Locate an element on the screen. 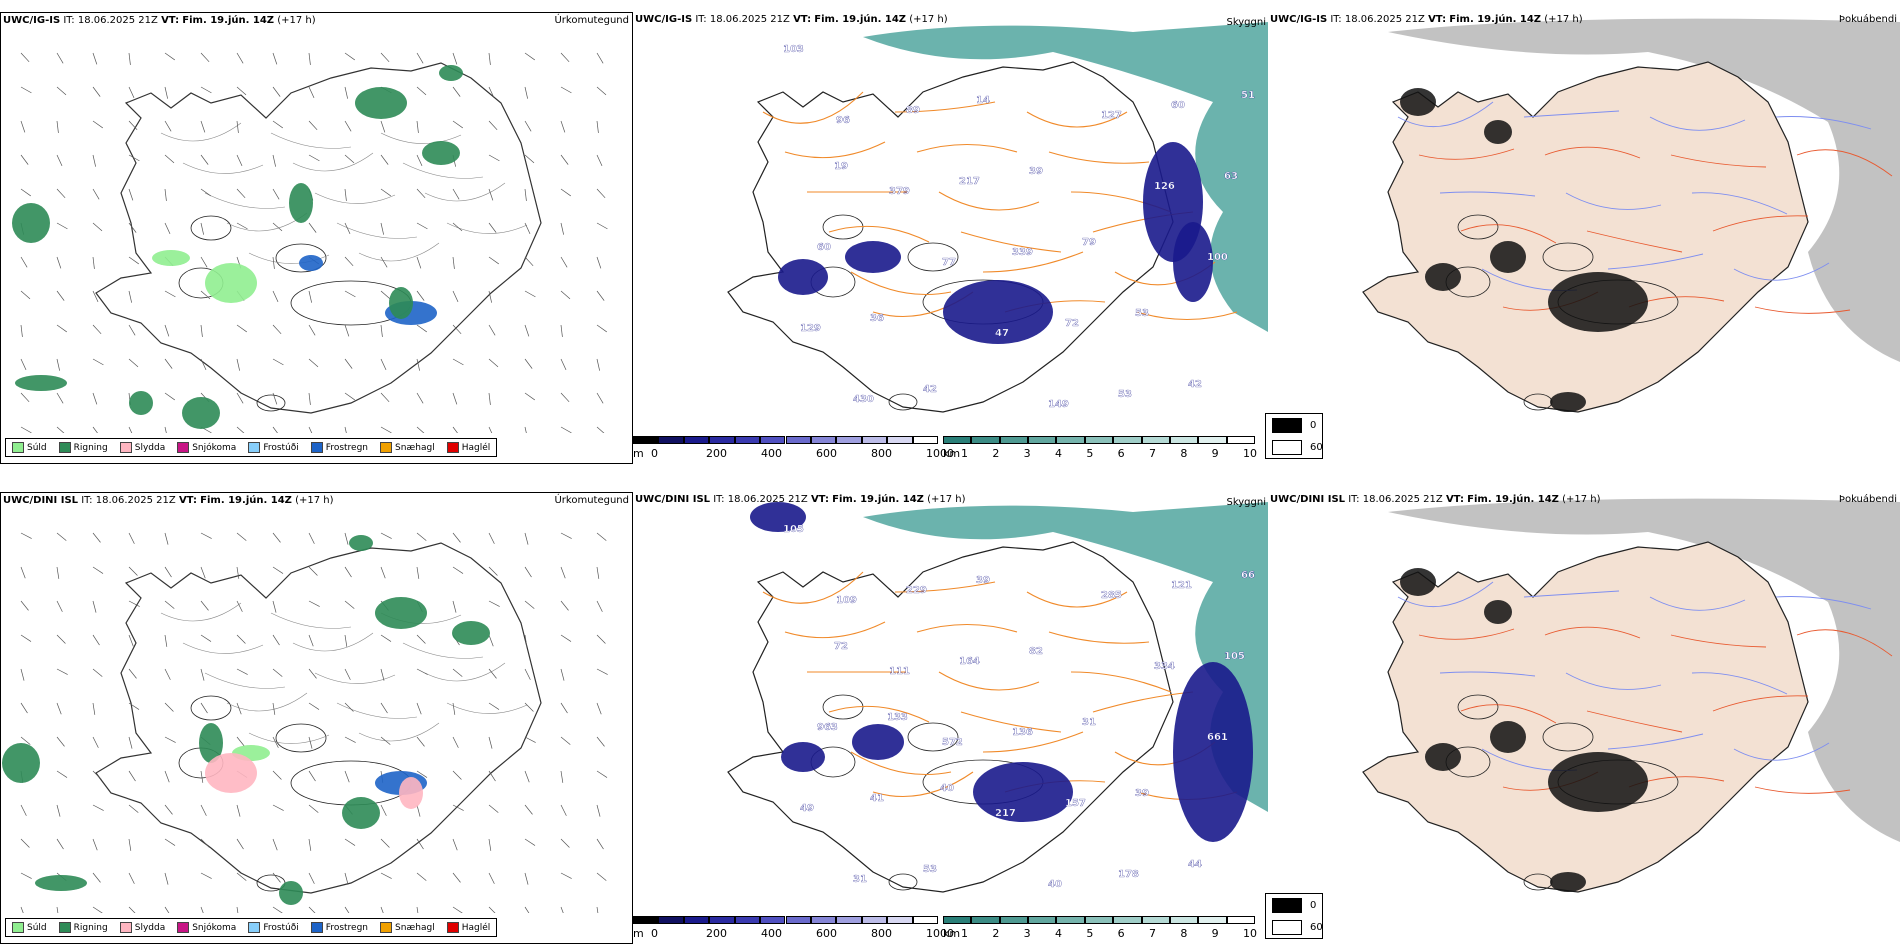 Image resolution: width=1900 pixels, height=950 pixels. cloud-base-value: 100 is located at coordinates (1217, 257).